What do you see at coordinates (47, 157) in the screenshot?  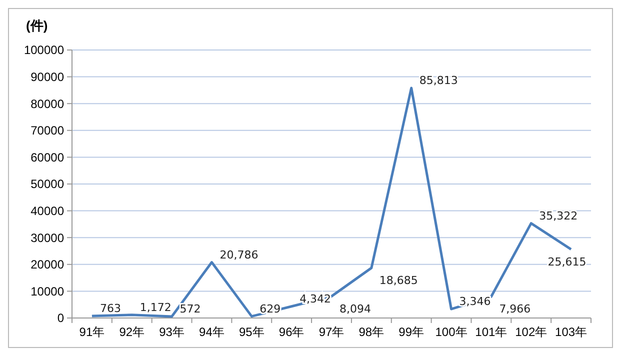 I see `y-tick-label: 60000` at bounding box center [47, 157].